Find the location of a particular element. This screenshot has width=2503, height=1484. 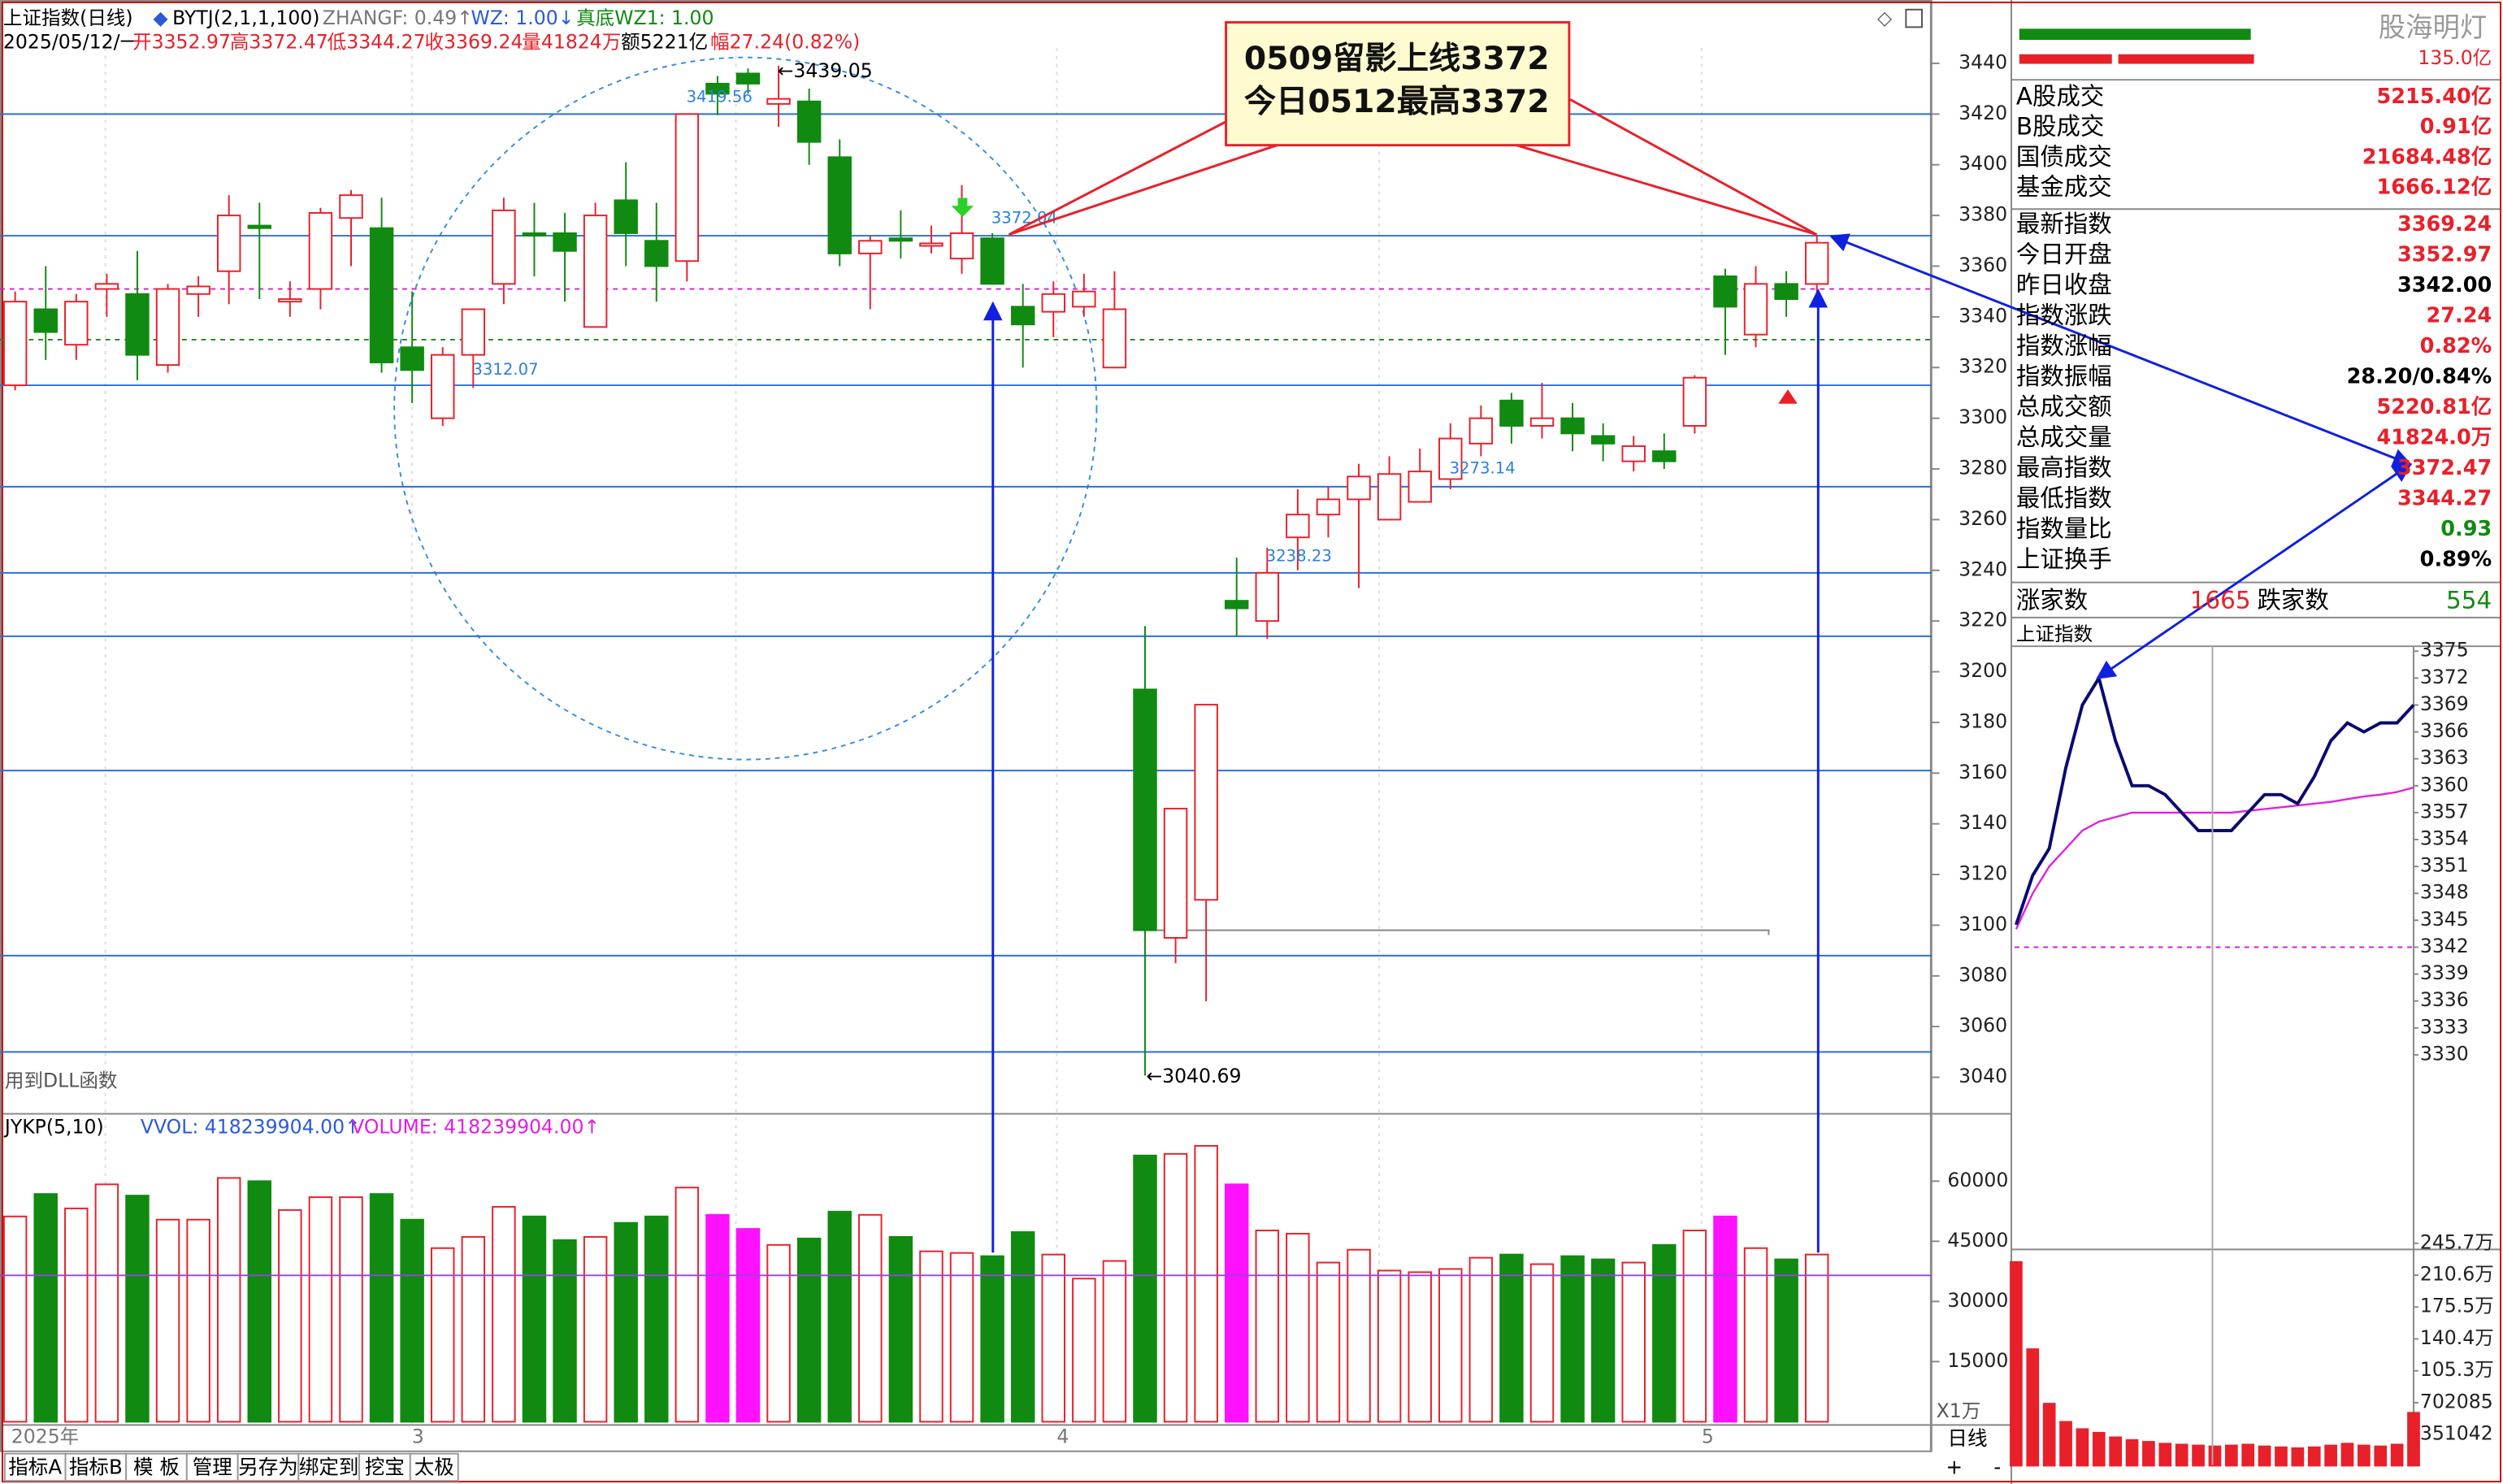

price-line is located at coordinates (2215, 800).